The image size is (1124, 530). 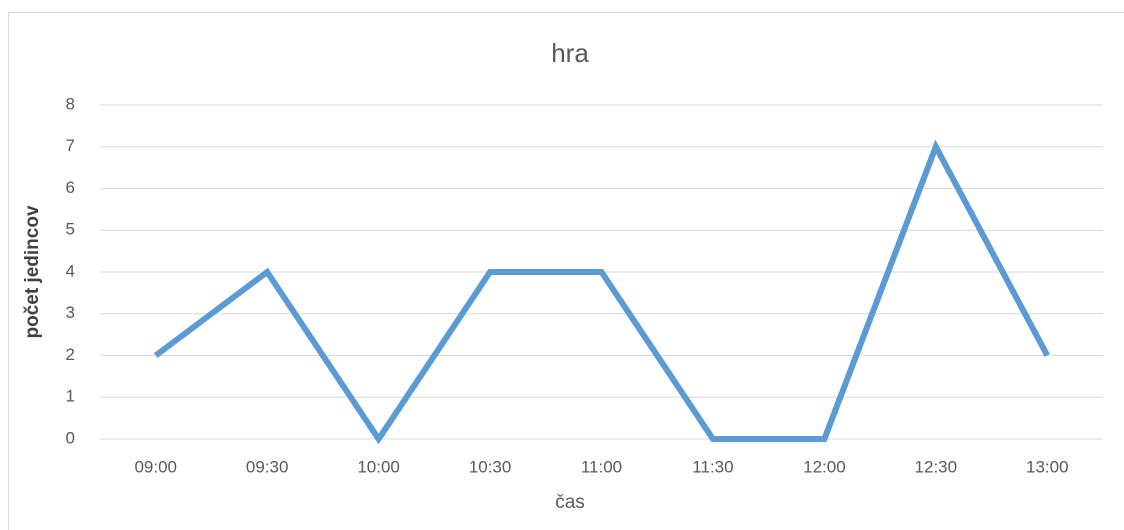 What do you see at coordinates (155, 466) in the screenshot?
I see `x-tick-label: 09:00` at bounding box center [155, 466].